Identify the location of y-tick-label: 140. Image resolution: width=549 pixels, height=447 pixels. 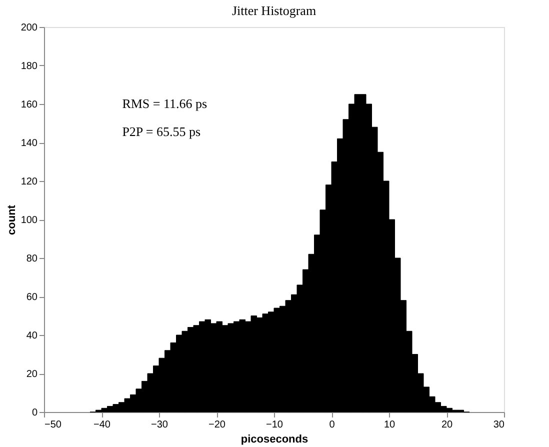
(29, 143).